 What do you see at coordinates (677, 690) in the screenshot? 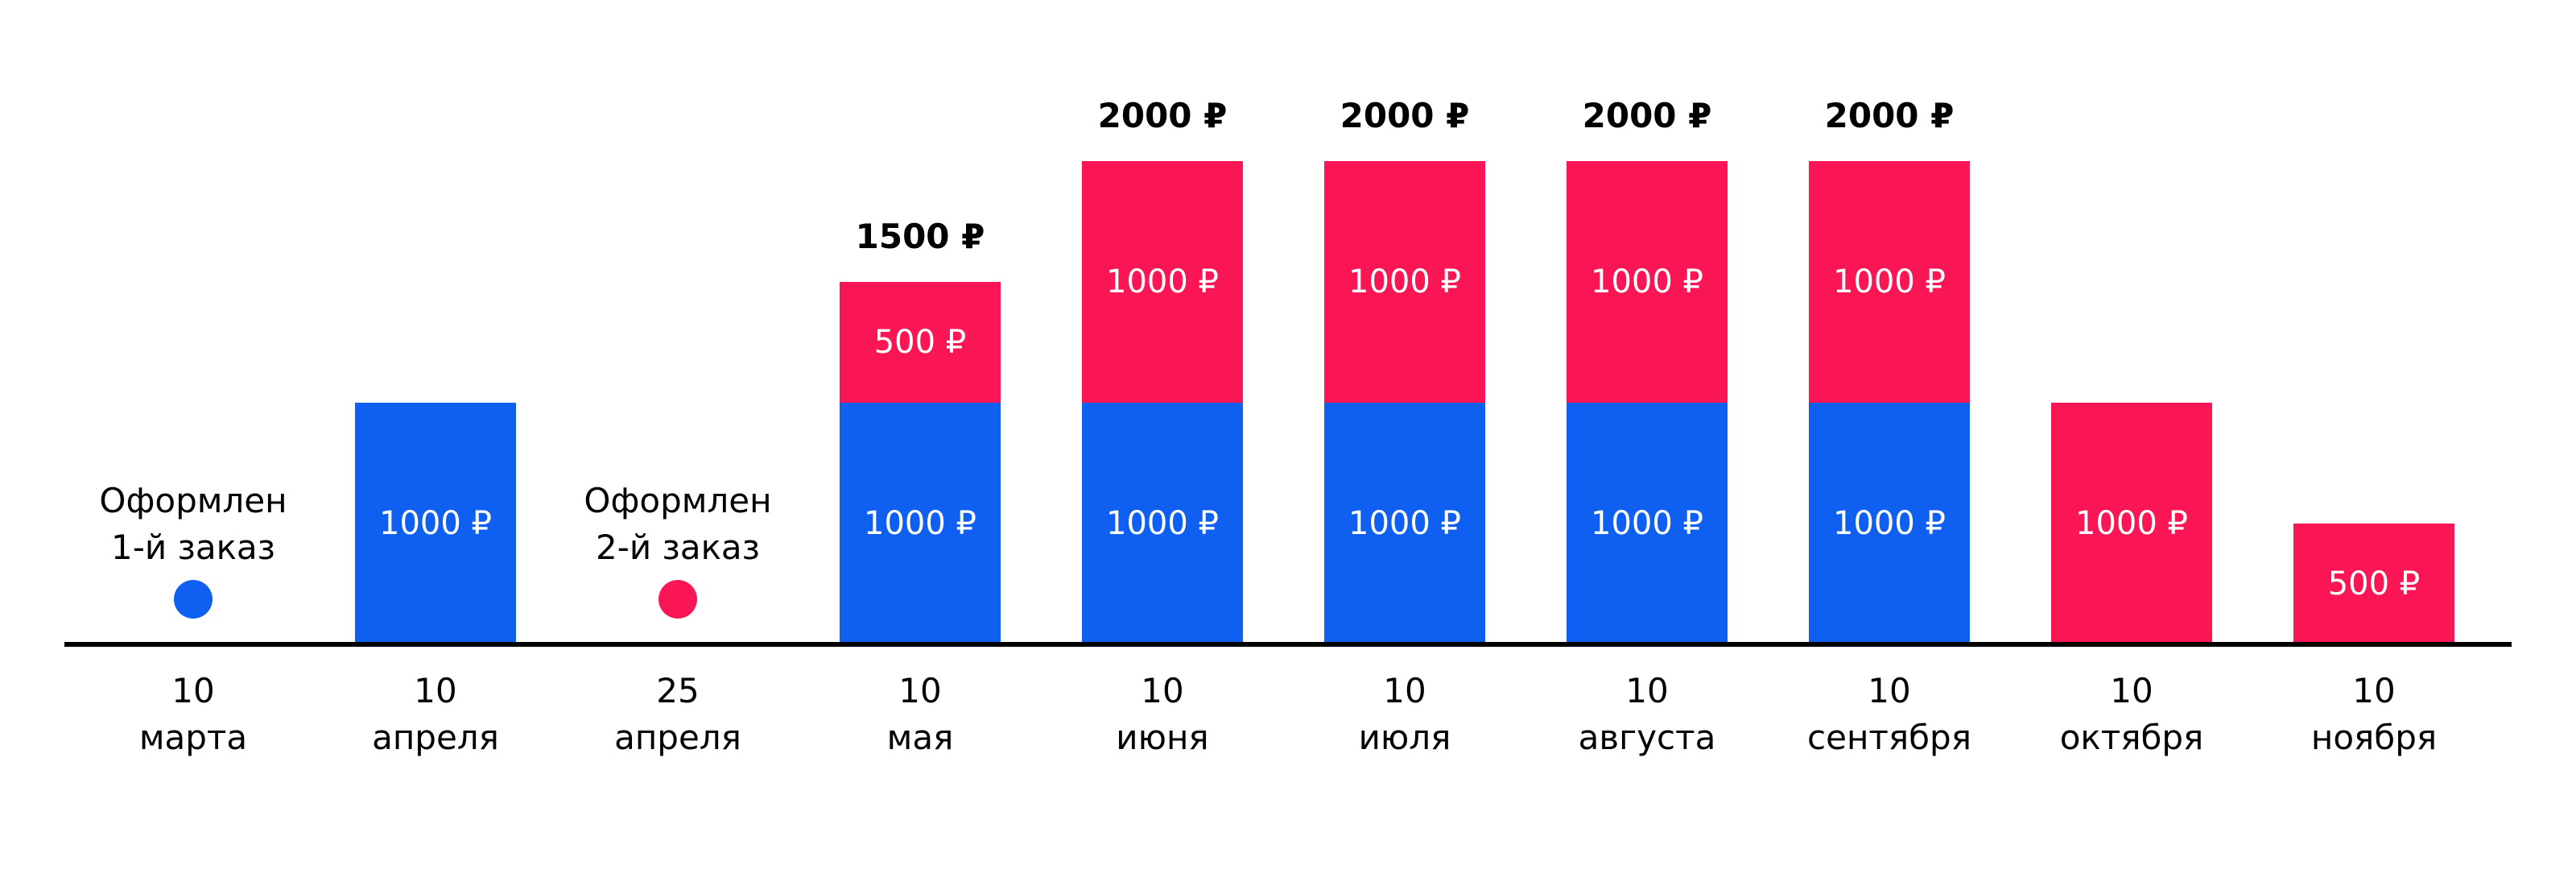
I see `x-tick-label: 25` at bounding box center [677, 690].